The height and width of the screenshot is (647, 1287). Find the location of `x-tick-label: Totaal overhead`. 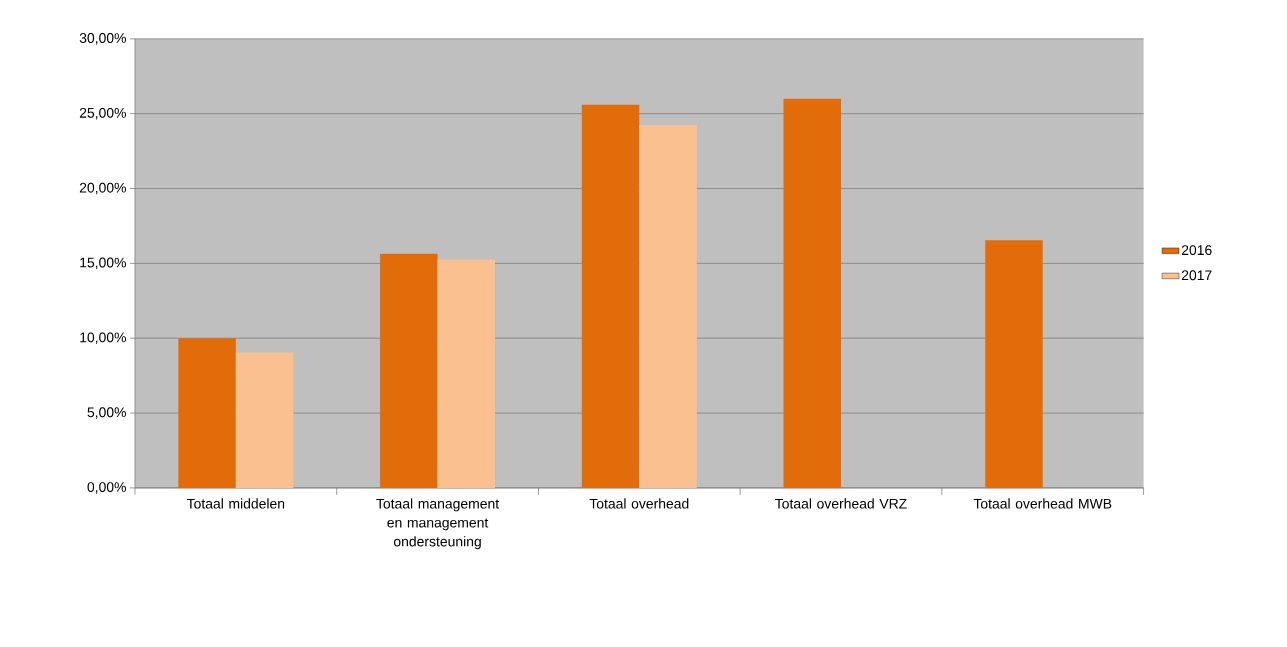

x-tick-label: Totaal overhead is located at coordinates (639, 503).